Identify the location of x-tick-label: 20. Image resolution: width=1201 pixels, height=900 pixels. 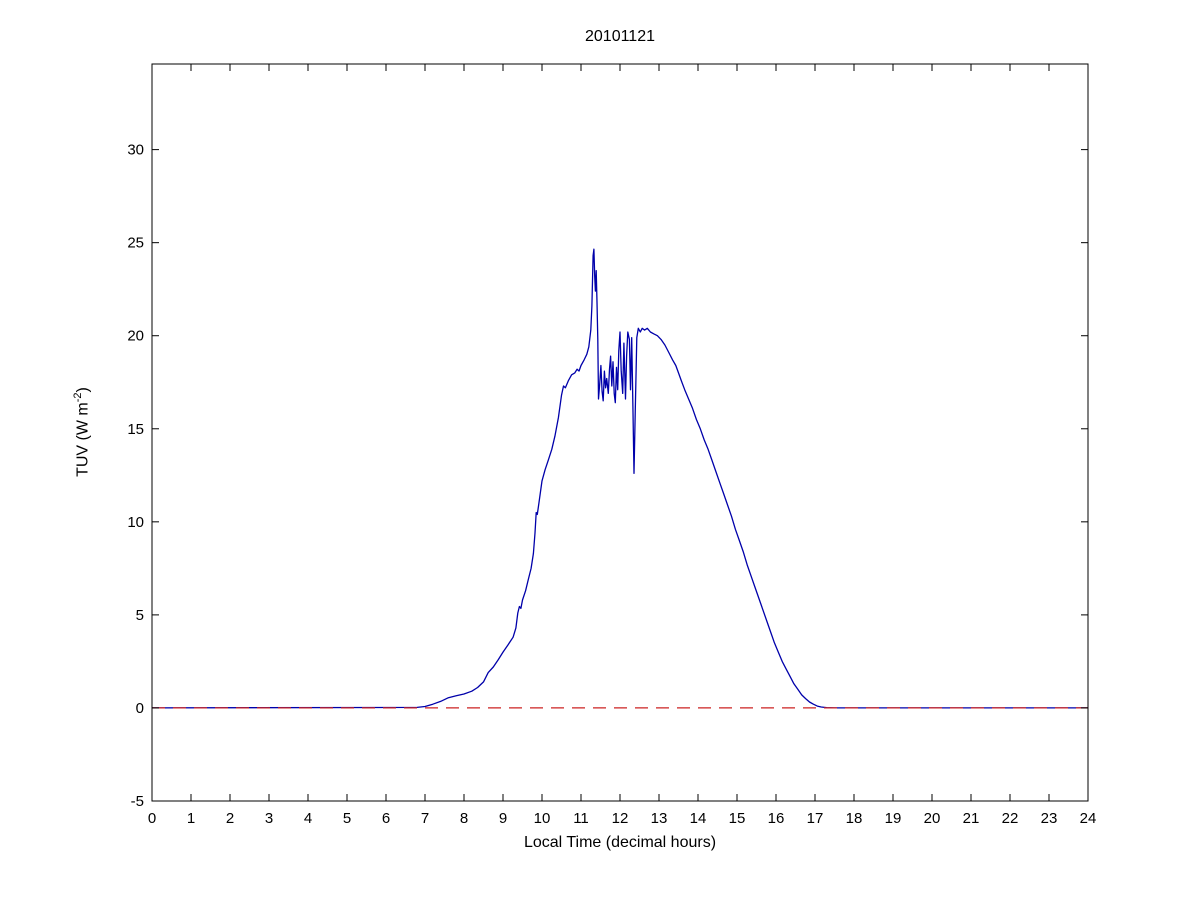
(932, 818).